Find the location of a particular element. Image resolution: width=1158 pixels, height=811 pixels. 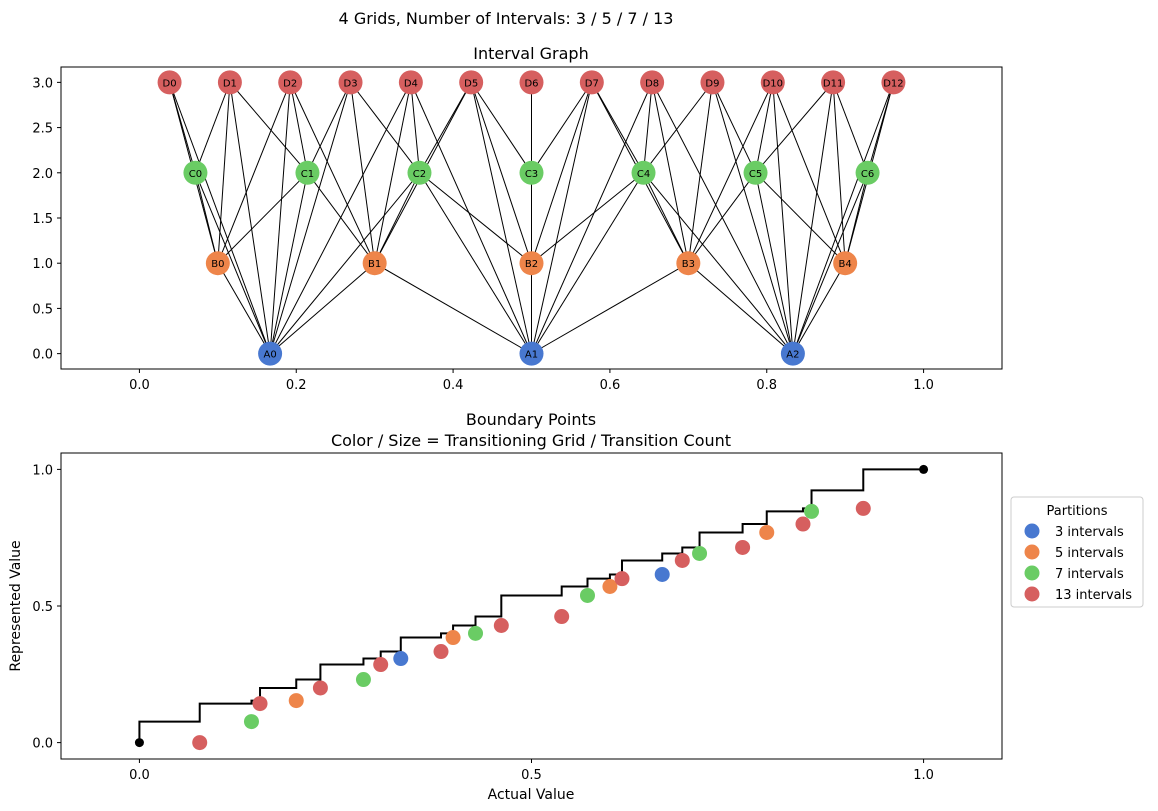

node-d5: D5 is located at coordinates (471, 82).